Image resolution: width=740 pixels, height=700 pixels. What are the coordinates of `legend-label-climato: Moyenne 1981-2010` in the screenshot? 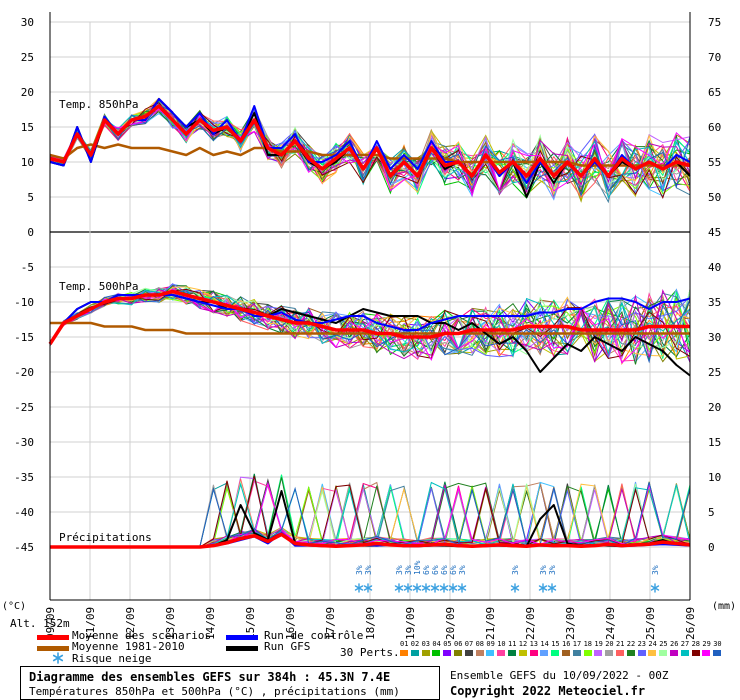 It's located at (128, 646).